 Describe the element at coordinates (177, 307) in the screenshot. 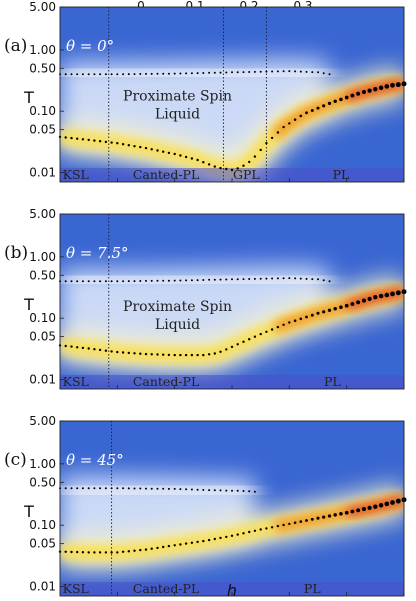

I see `psl-label: Proximate Spin` at that location.